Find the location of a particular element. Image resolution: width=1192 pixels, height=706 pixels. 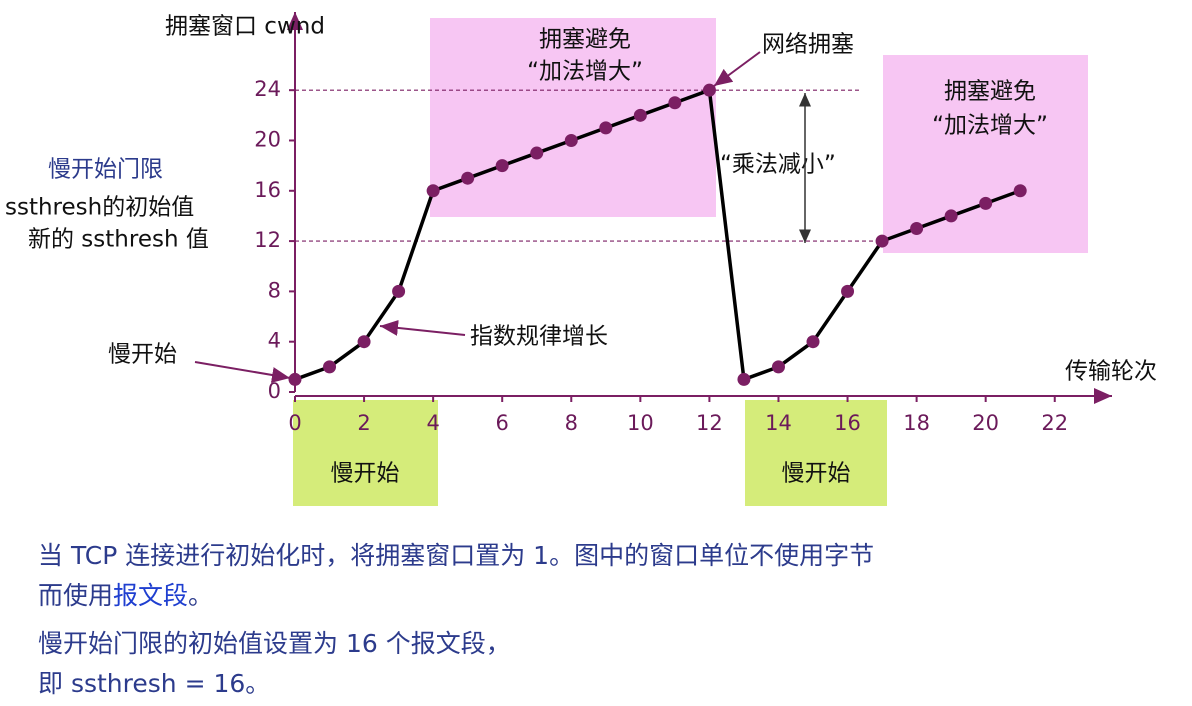

x-tick-label: 20 is located at coordinates (985, 423).